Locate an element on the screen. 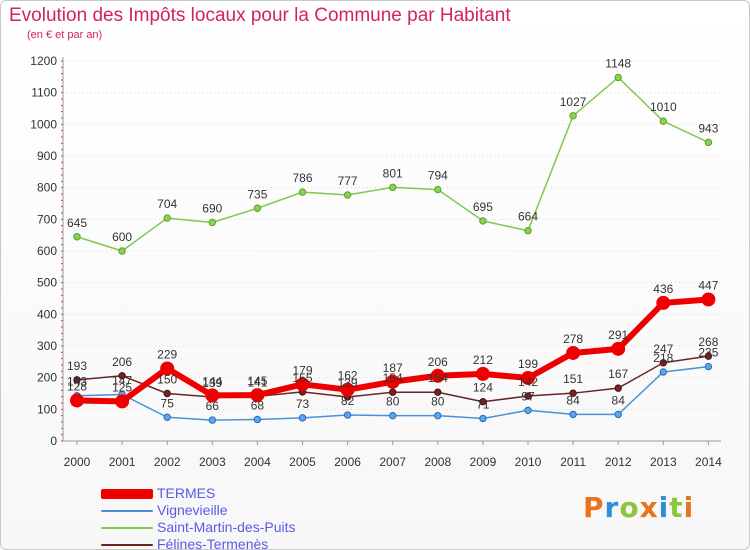 The height and width of the screenshot is (550, 750). data-label-termes: 144 is located at coordinates (212, 381).